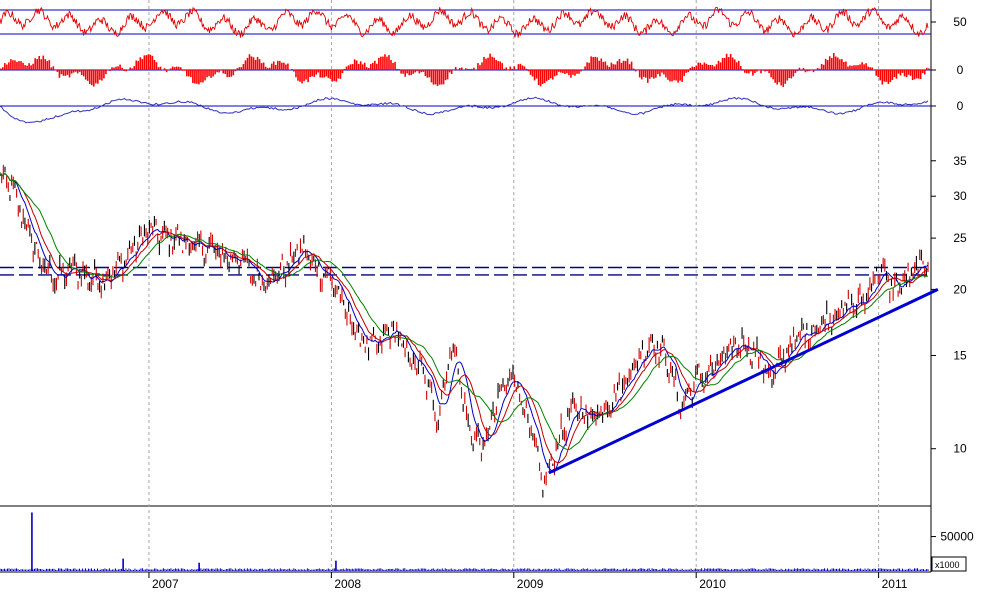  What do you see at coordinates (165, 584) in the screenshot?
I see `x-tick-label: 2007` at bounding box center [165, 584].